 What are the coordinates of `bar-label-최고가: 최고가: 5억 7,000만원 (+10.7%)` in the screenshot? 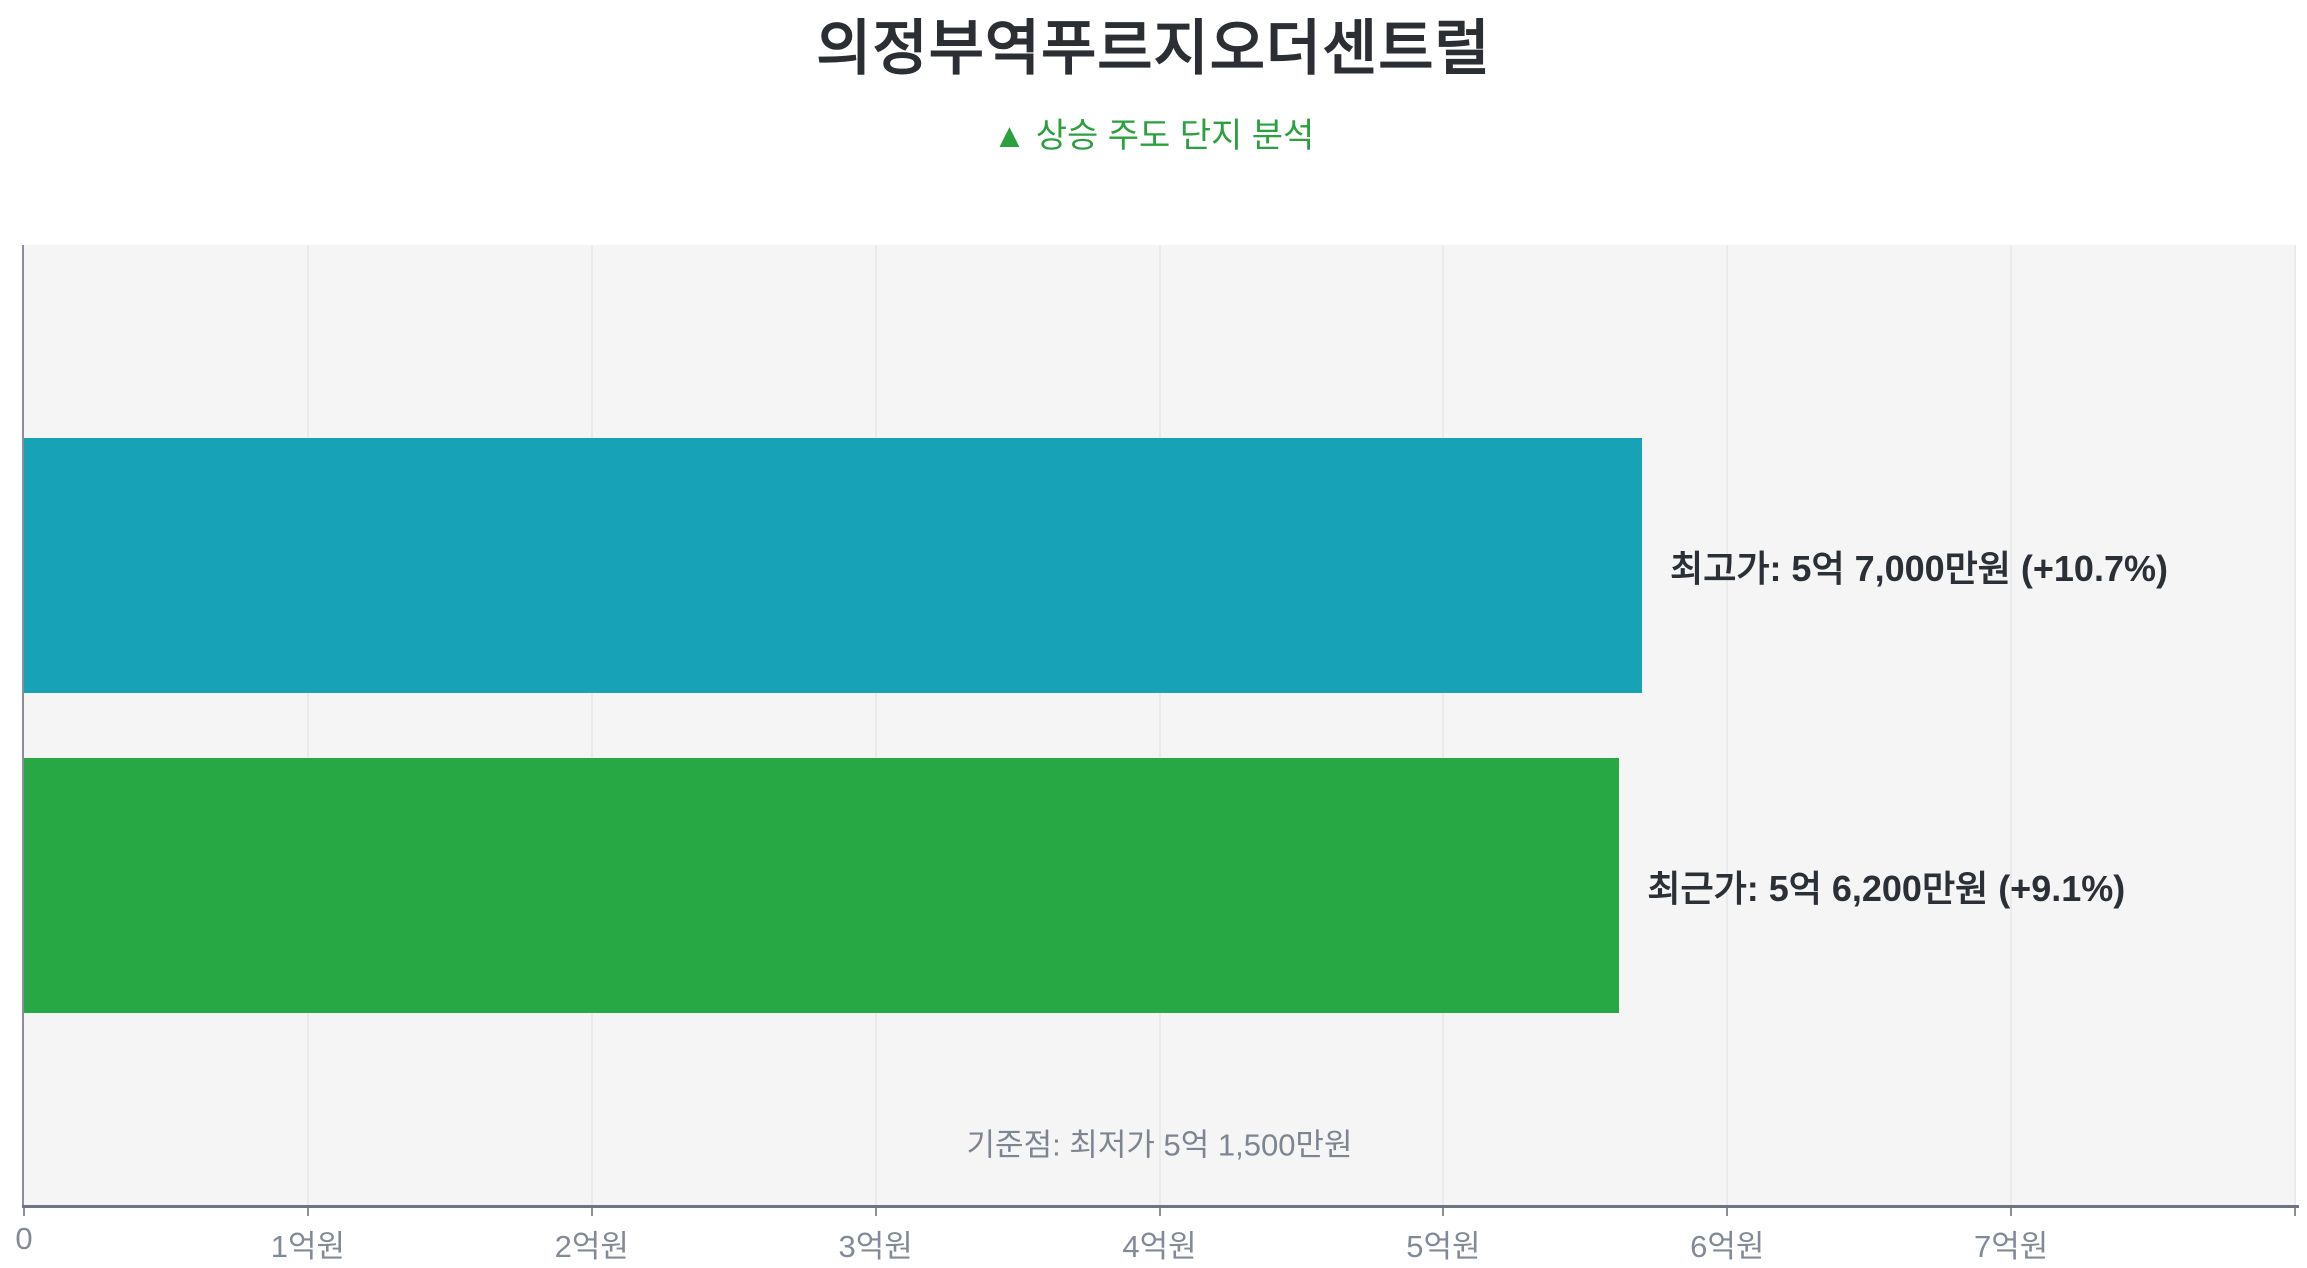 It's located at (1919, 568).